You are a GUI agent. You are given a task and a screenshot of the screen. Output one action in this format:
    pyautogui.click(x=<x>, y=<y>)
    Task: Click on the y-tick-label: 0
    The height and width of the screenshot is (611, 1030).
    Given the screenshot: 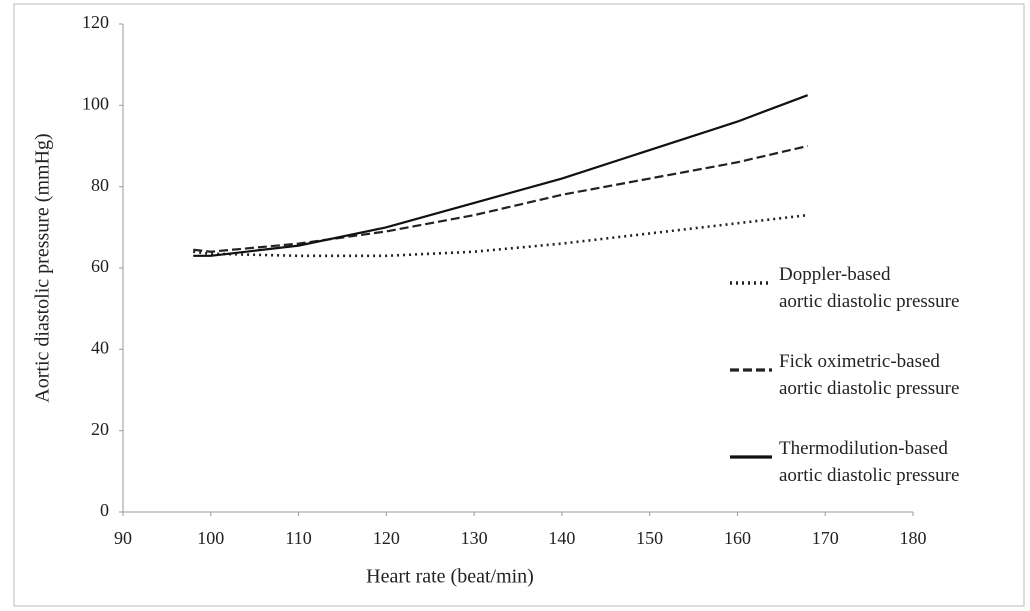 What is the action you would take?
    pyautogui.click(x=104, y=510)
    